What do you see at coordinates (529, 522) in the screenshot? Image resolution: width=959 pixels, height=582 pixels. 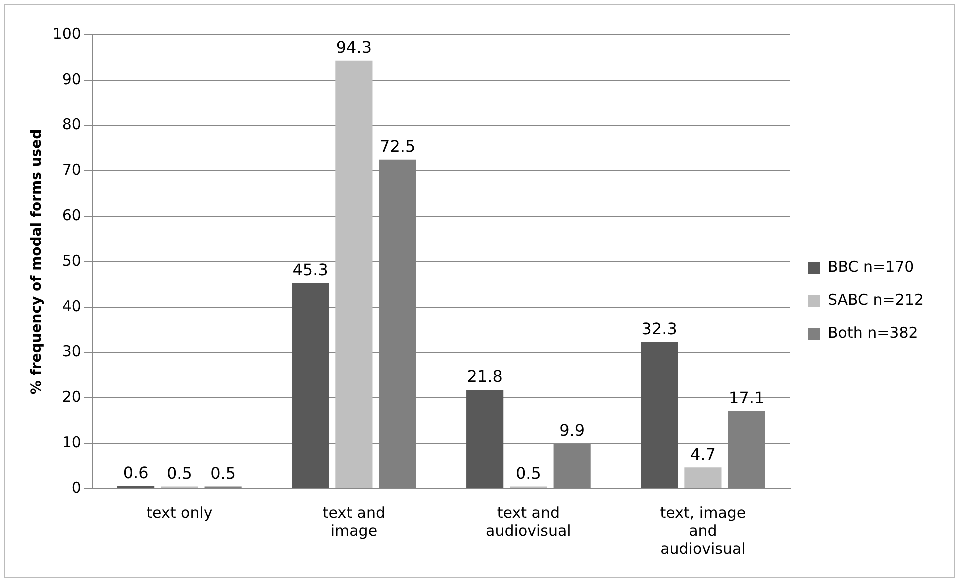 I see `x-tick-label: text and audiovisual` at bounding box center [529, 522].